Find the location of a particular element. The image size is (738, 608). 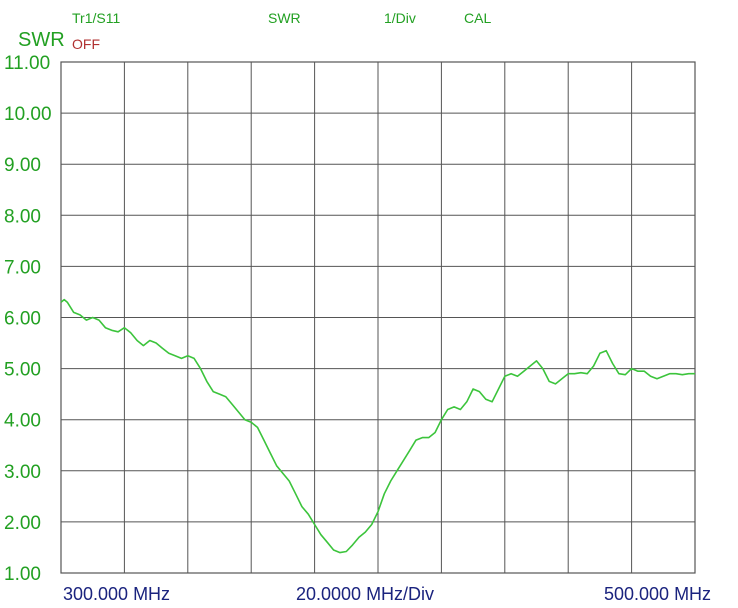

scale-label: 1/Div is located at coordinates (400, 18).